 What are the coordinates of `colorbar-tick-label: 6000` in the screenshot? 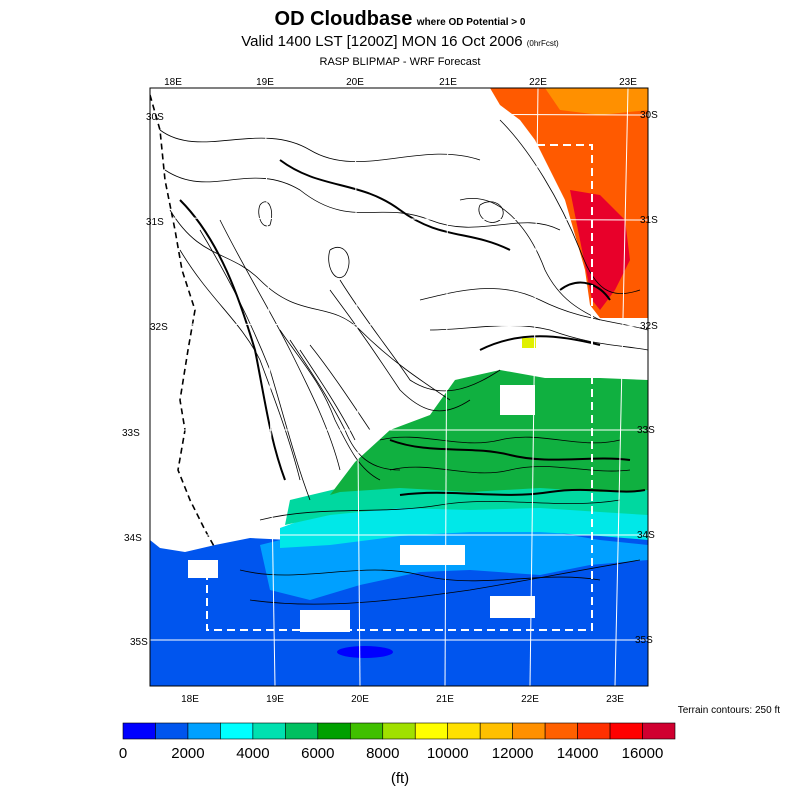 It's located at (318, 753).